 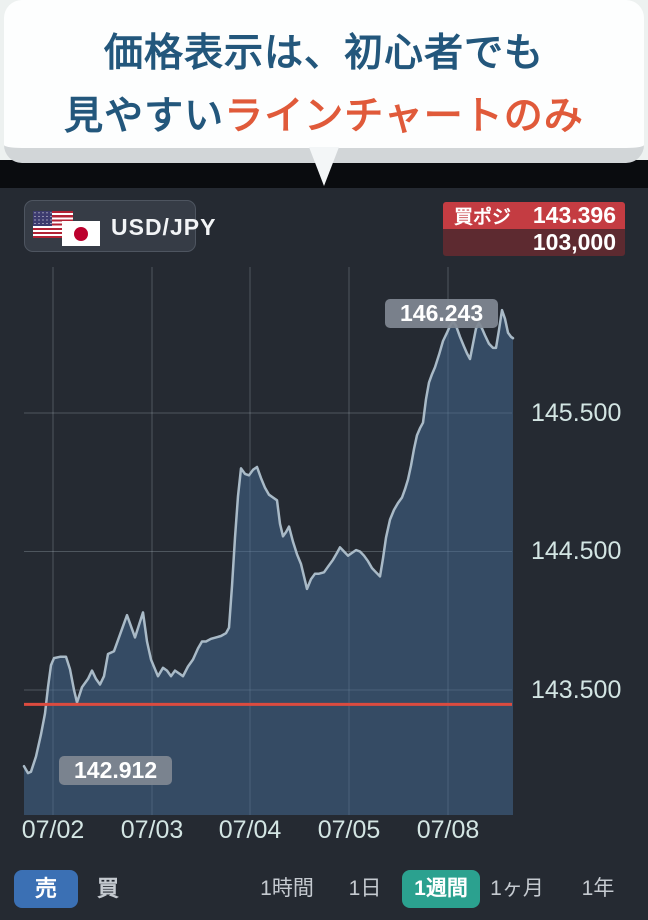 What do you see at coordinates (46, 889) in the screenshot?
I see `sell-button: 売` at bounding box center [46, 889].